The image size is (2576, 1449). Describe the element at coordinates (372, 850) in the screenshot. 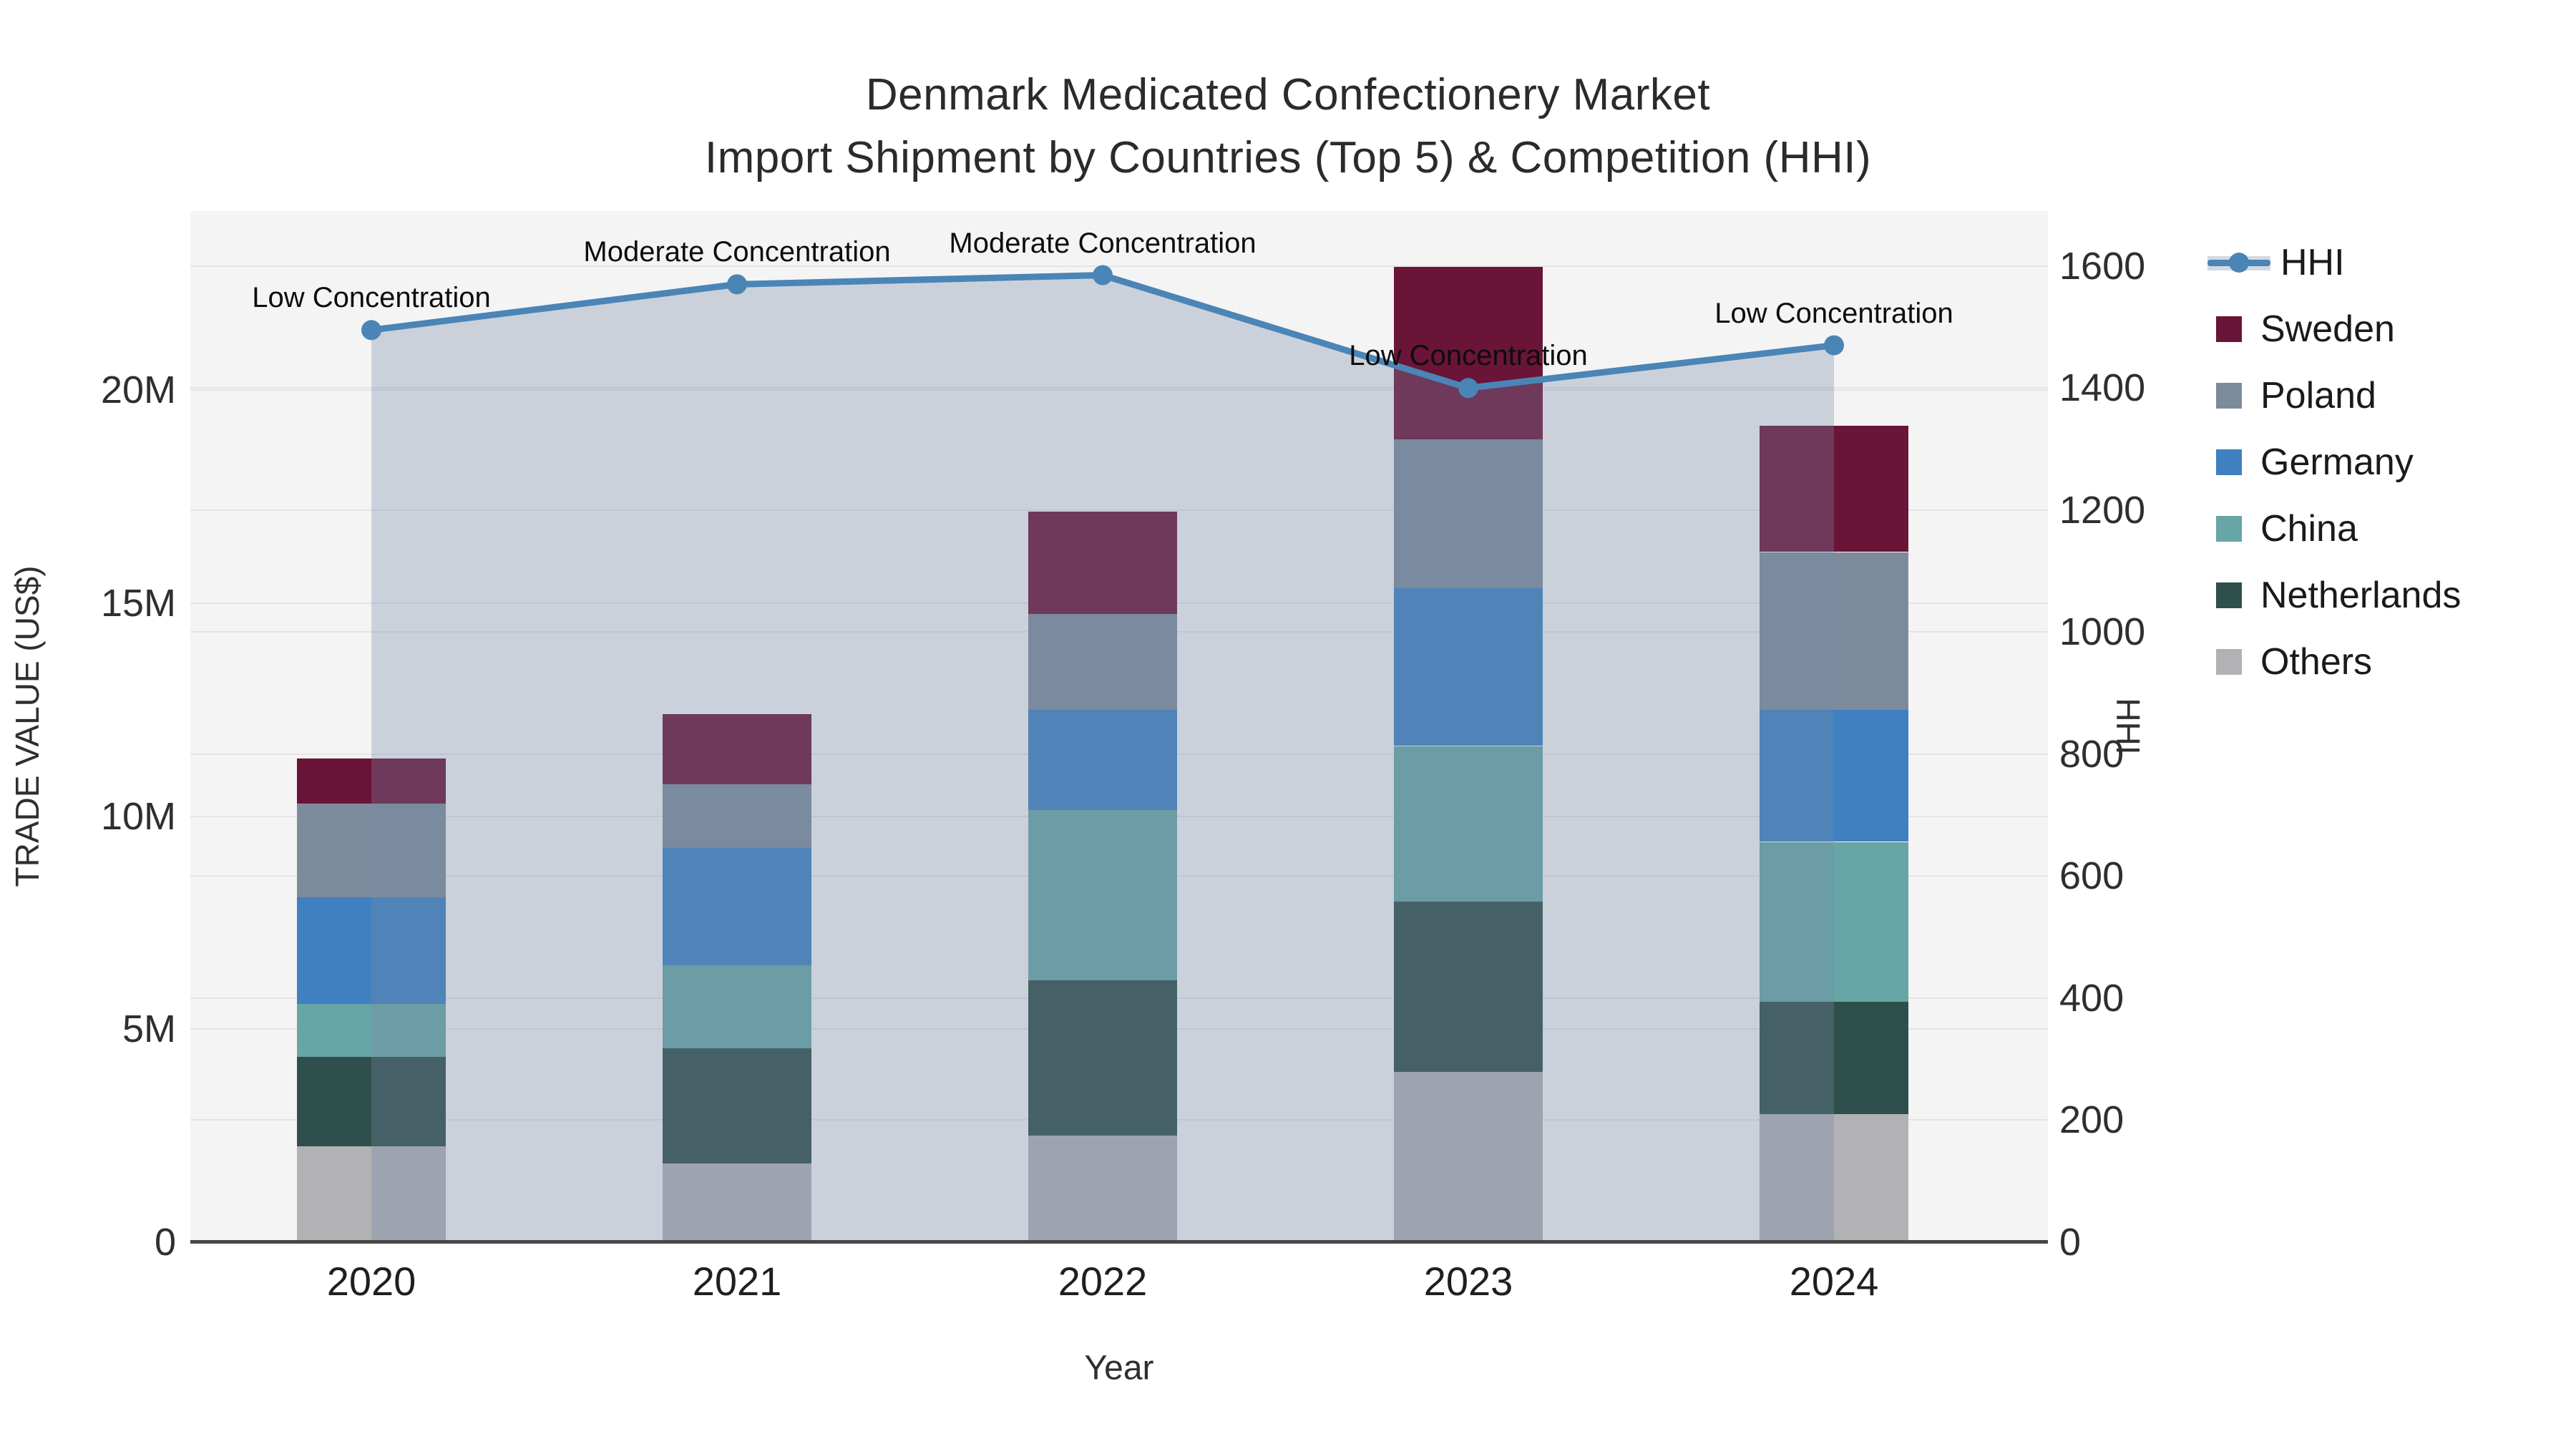

I see `bar-segment-poland-2020` at that location.